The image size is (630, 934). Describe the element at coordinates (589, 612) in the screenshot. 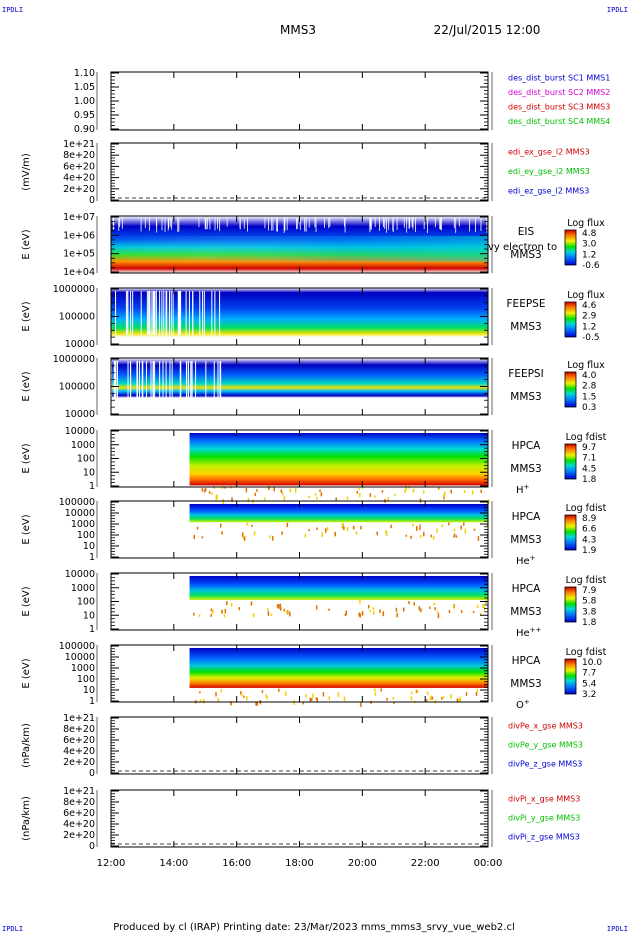

I see `colorbar-tick-label: 3.8` at that location.